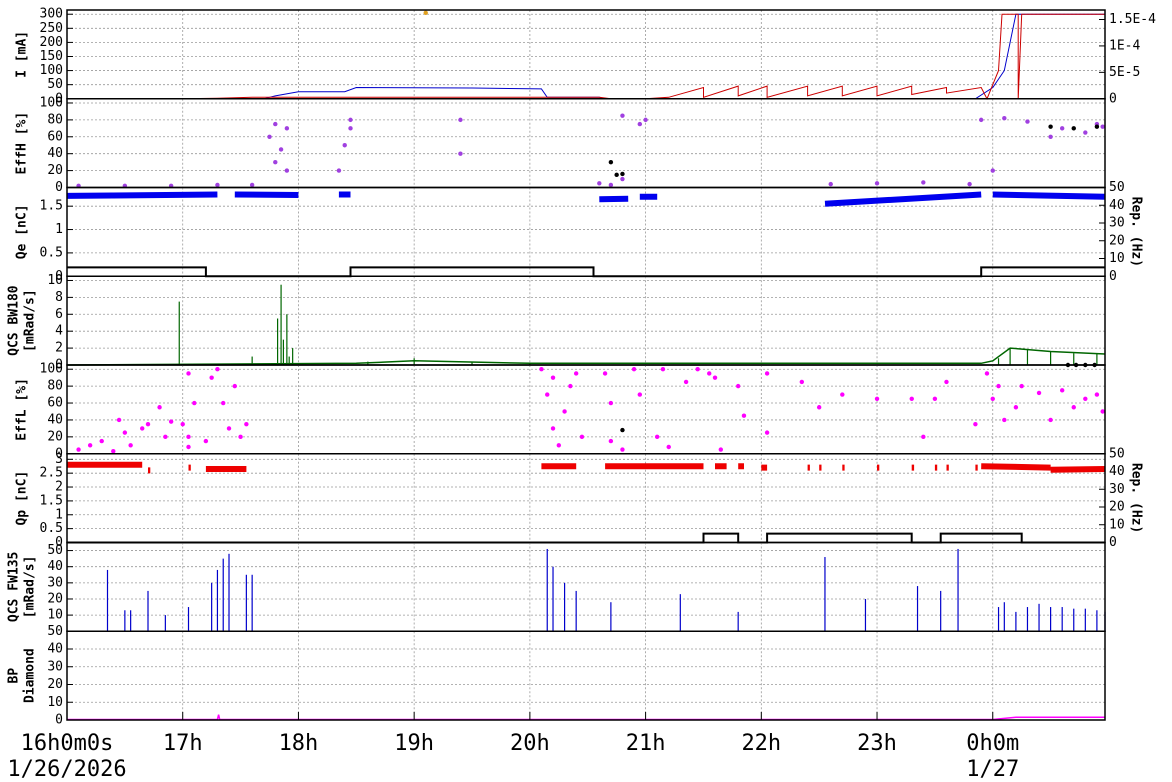 This screenshot has height=782, width=1172. What do you see at coordinates (51, 252) in the screenshot?
I see `y-tick-label: 0.5` at bounding box center [51, 252].